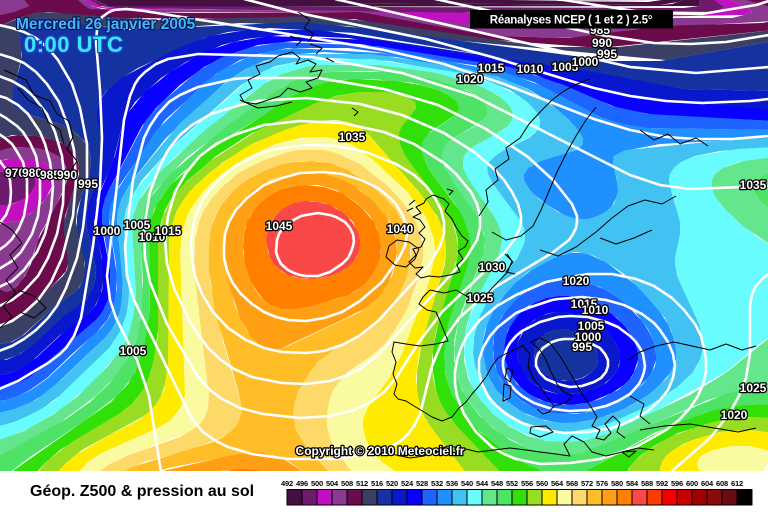 The width and height of the screenshot is (768, 512). Describe the element at coordinates (617, 483) in the screenshot. I see `svg-text: 580` at that location.